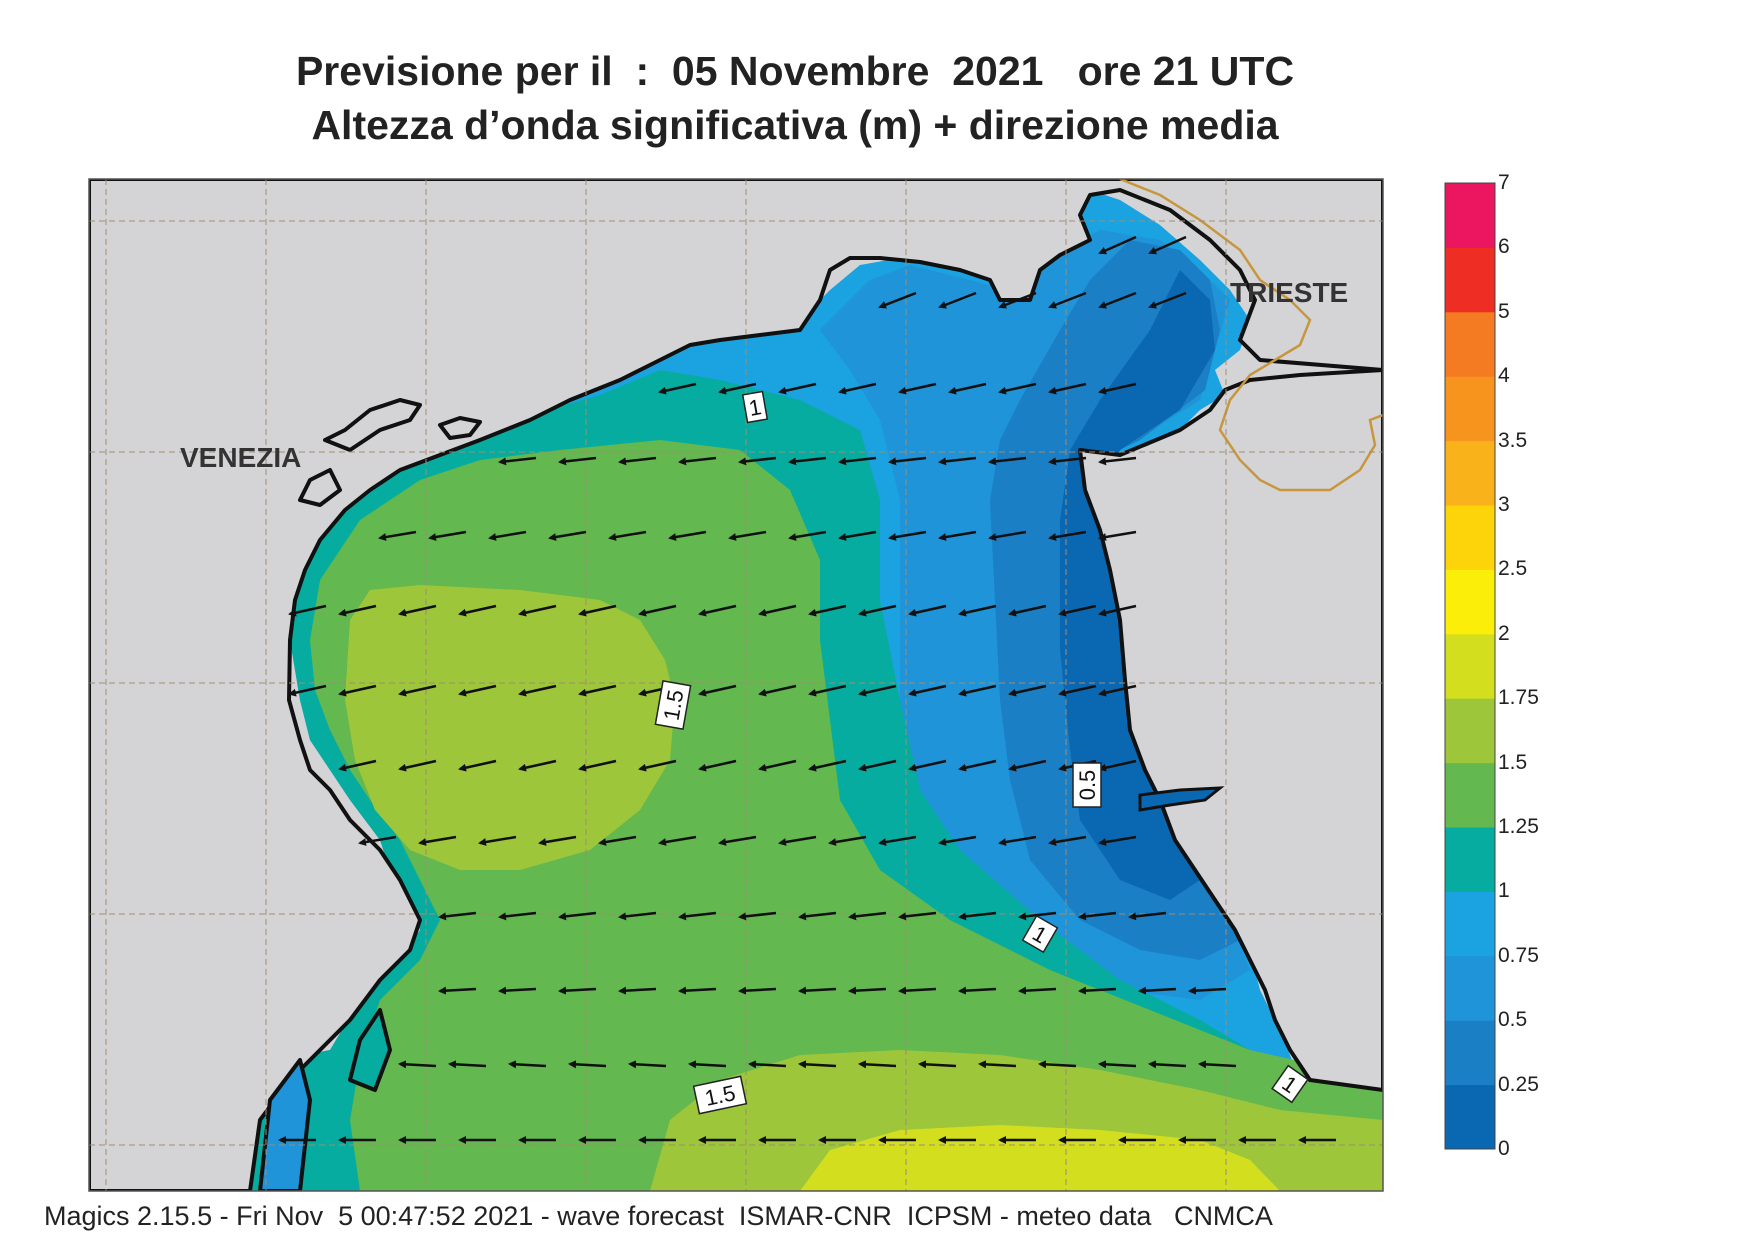  I want to click on color-scale-label: 0, so click(1504, 1148).